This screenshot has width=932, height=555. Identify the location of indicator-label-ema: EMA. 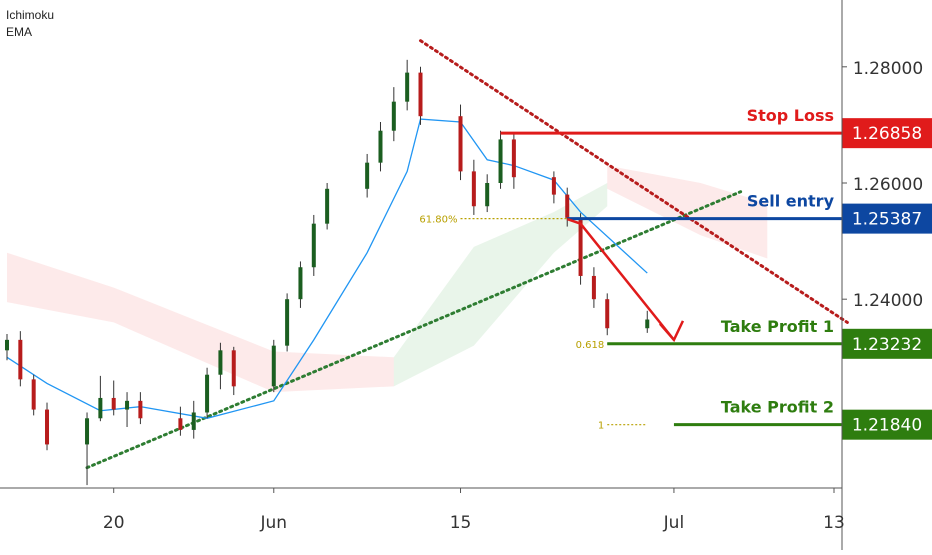
(19, 32).